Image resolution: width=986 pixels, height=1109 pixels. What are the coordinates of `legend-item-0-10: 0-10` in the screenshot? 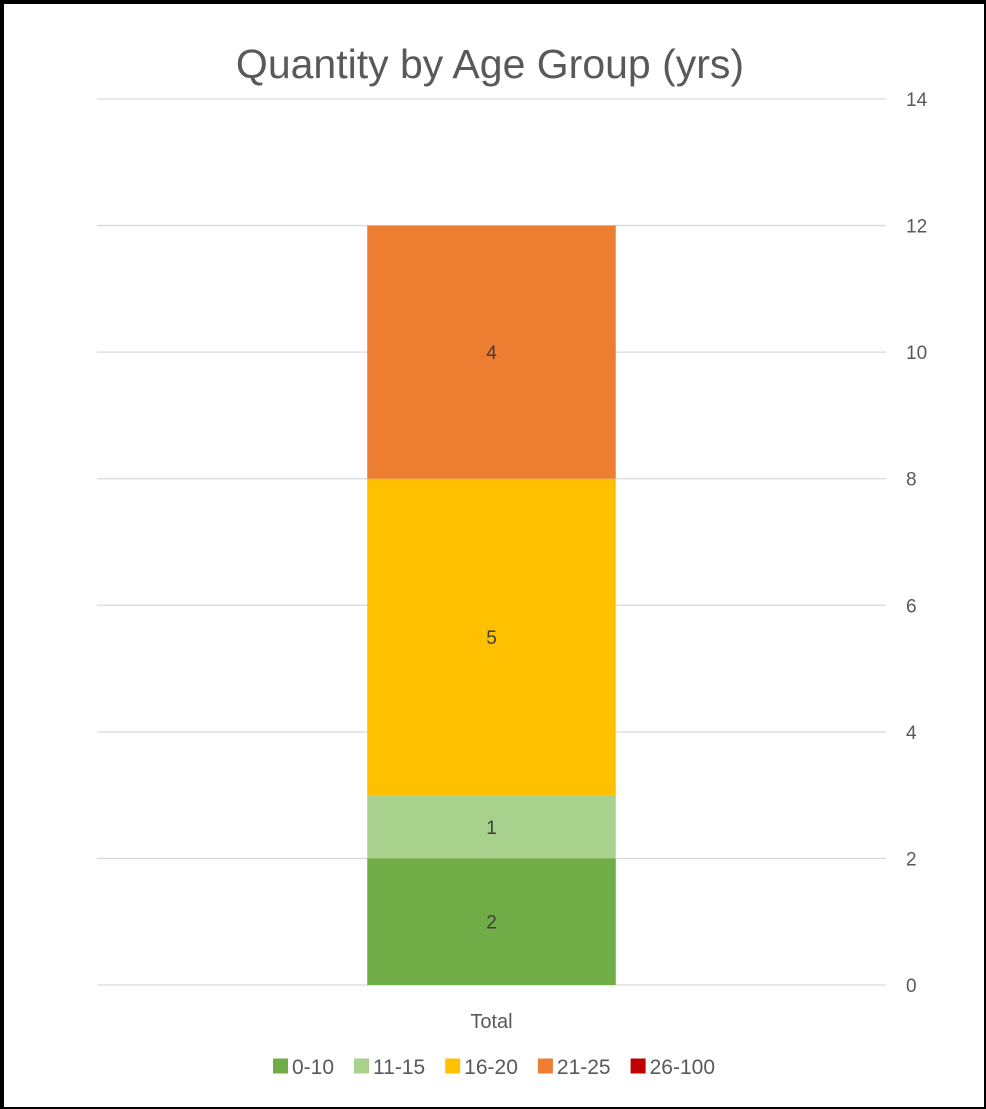 It's located at (303, 1067).